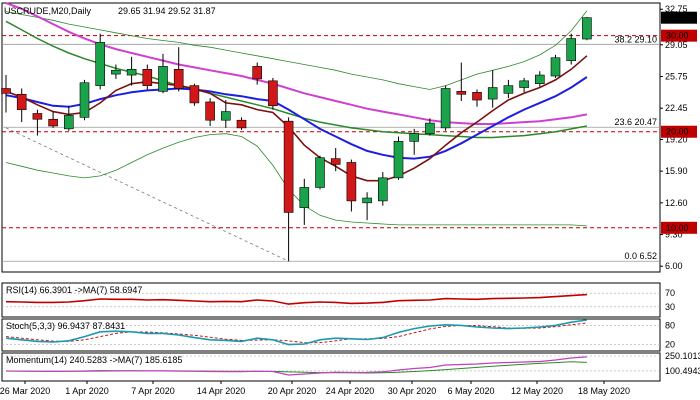  What do you see at coordinates (670, 325) in the screenshot?
I see `indicator-tick-label: 80` at bounding box center [670, 325].